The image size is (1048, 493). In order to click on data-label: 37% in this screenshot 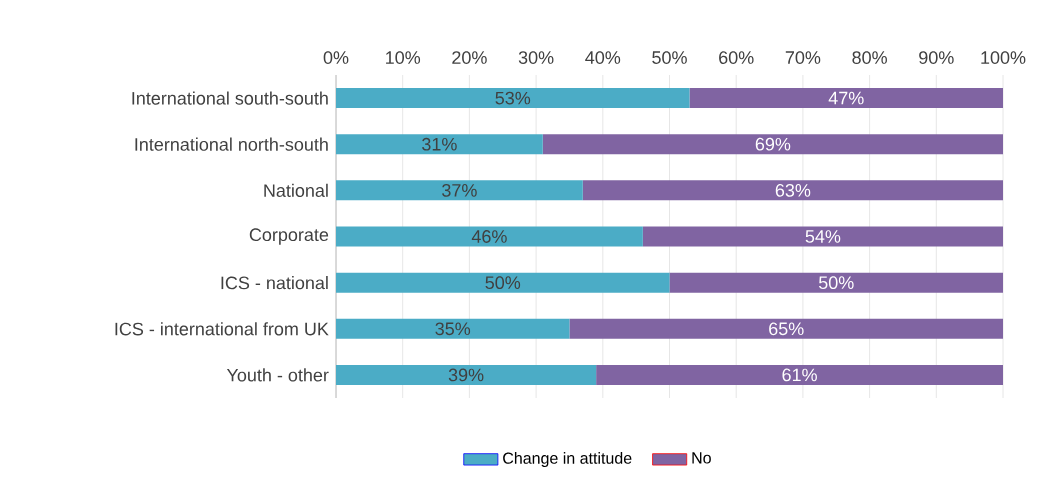, I will do `click(459, 190)`.